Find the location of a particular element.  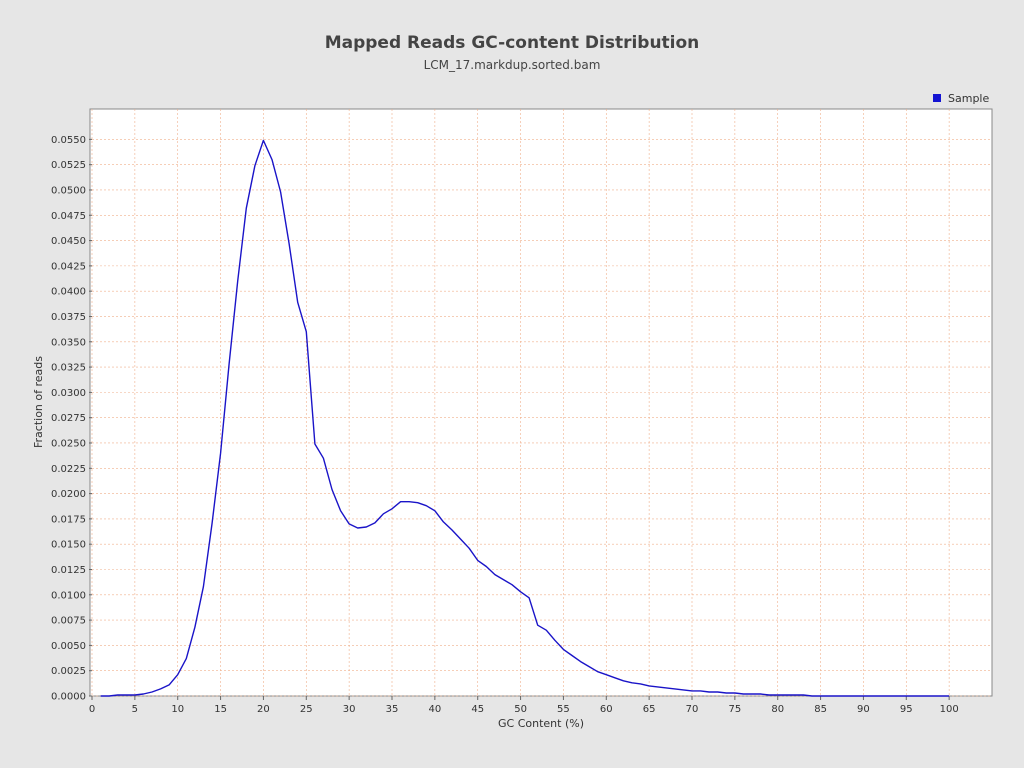

y-tick-label: 0.0075 is located at coordinates (68, 621).